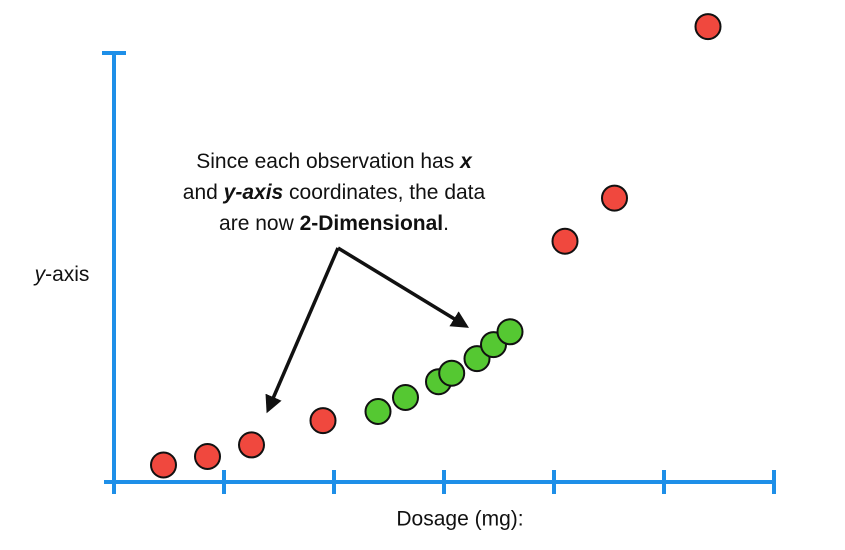  What do you see at coordinates (67, 274) in the screenshot?
I see `y-axis-label-rest: -axis` at bounding box center [67, 274].